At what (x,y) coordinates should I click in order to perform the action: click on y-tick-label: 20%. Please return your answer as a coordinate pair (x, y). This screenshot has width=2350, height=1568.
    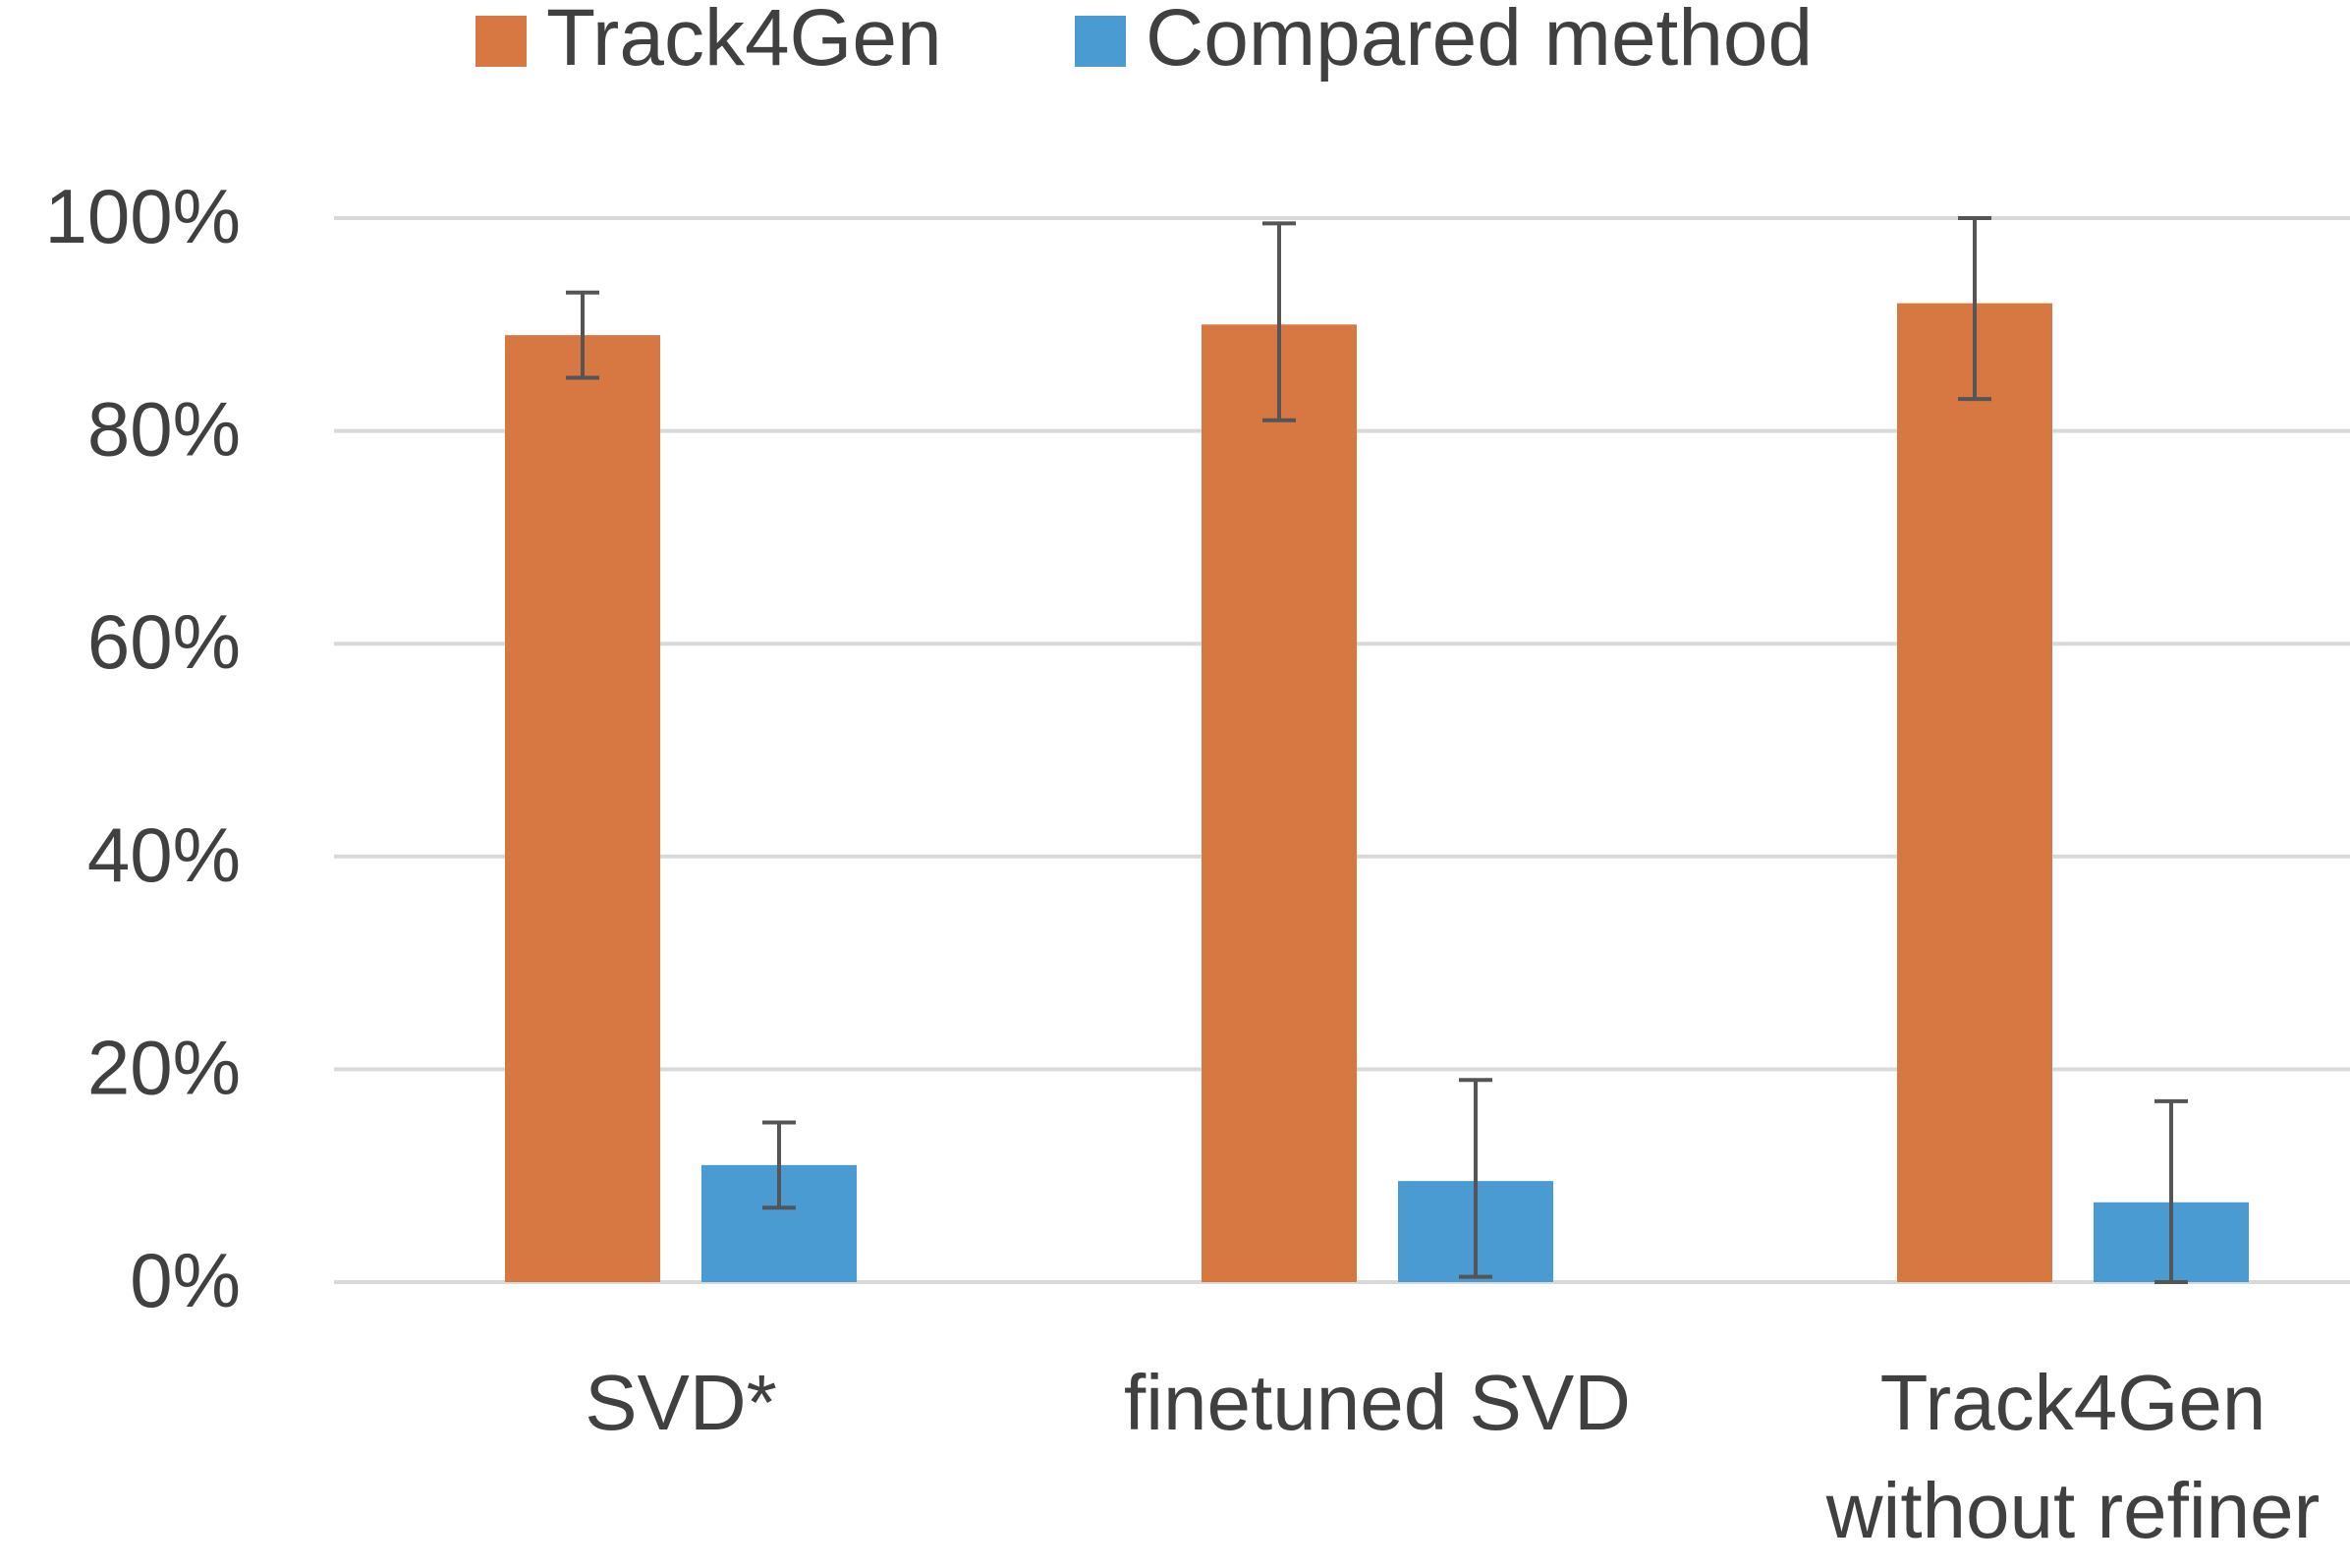
    Looking at the image, I should click on (164, 1067).